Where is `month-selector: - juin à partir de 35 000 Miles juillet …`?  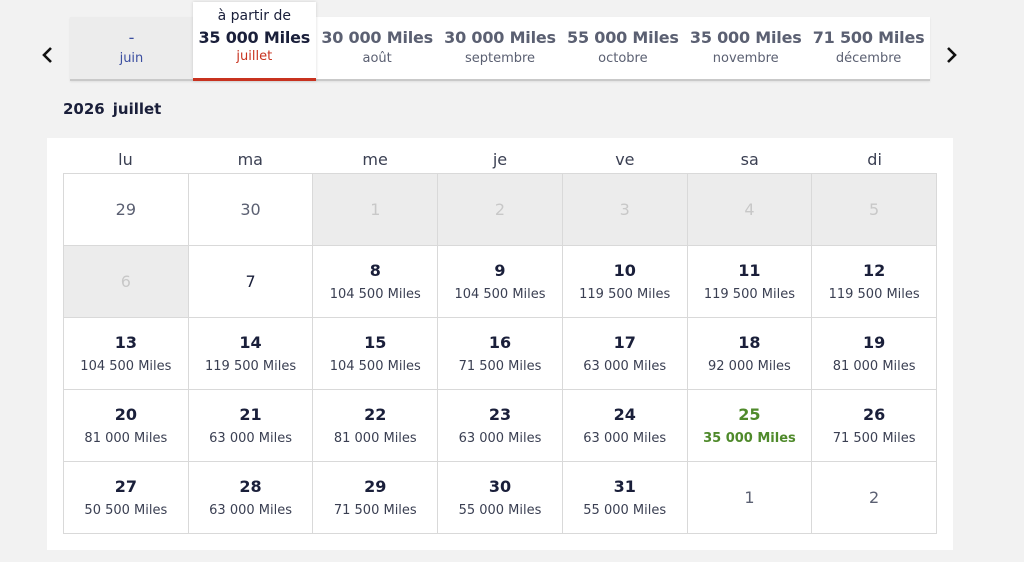
month-selector: - juin à partir de 35 000 Miles juillet … is located at coordinates (500, 41).